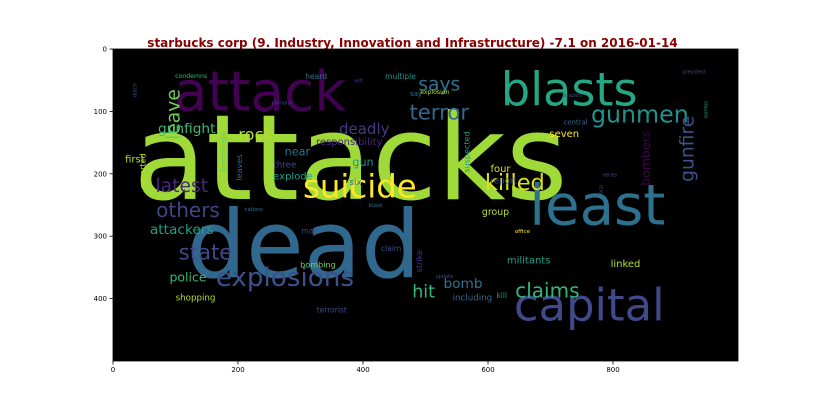 This screenshot has width=825, height=412. Describe the element at coordinates (223, 152) in the screenshot. I see `word-bombings: bombings` at that location.